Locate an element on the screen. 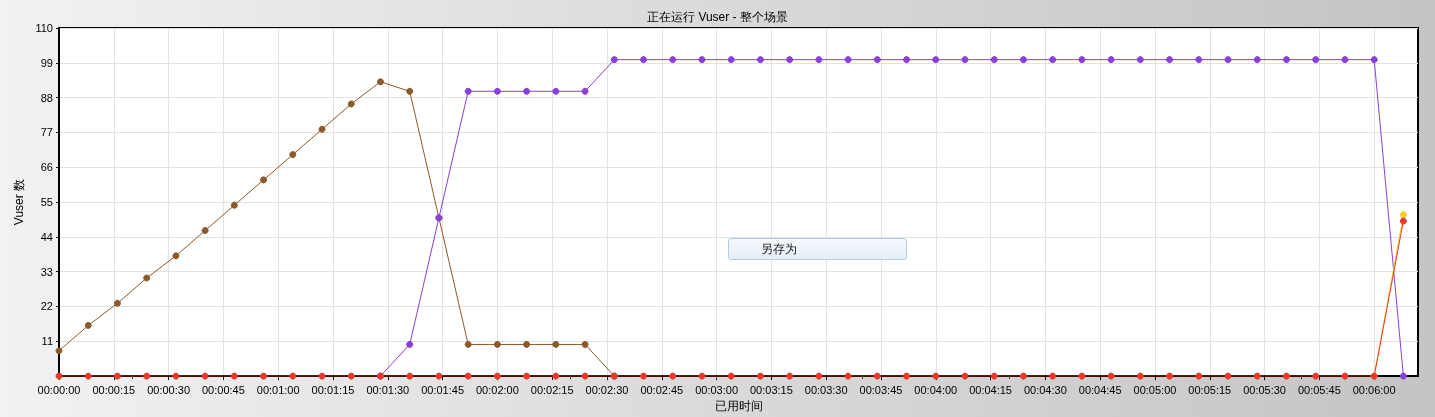 This screenshot has width=1435, height=417. x-tick-label: 00:02:15 is located at coordinates (552, 389).